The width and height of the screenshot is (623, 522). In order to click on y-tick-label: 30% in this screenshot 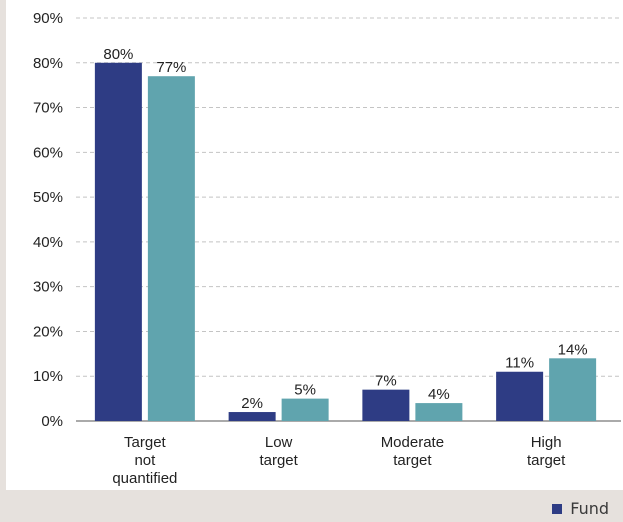, I will do `click(48, 287)`.